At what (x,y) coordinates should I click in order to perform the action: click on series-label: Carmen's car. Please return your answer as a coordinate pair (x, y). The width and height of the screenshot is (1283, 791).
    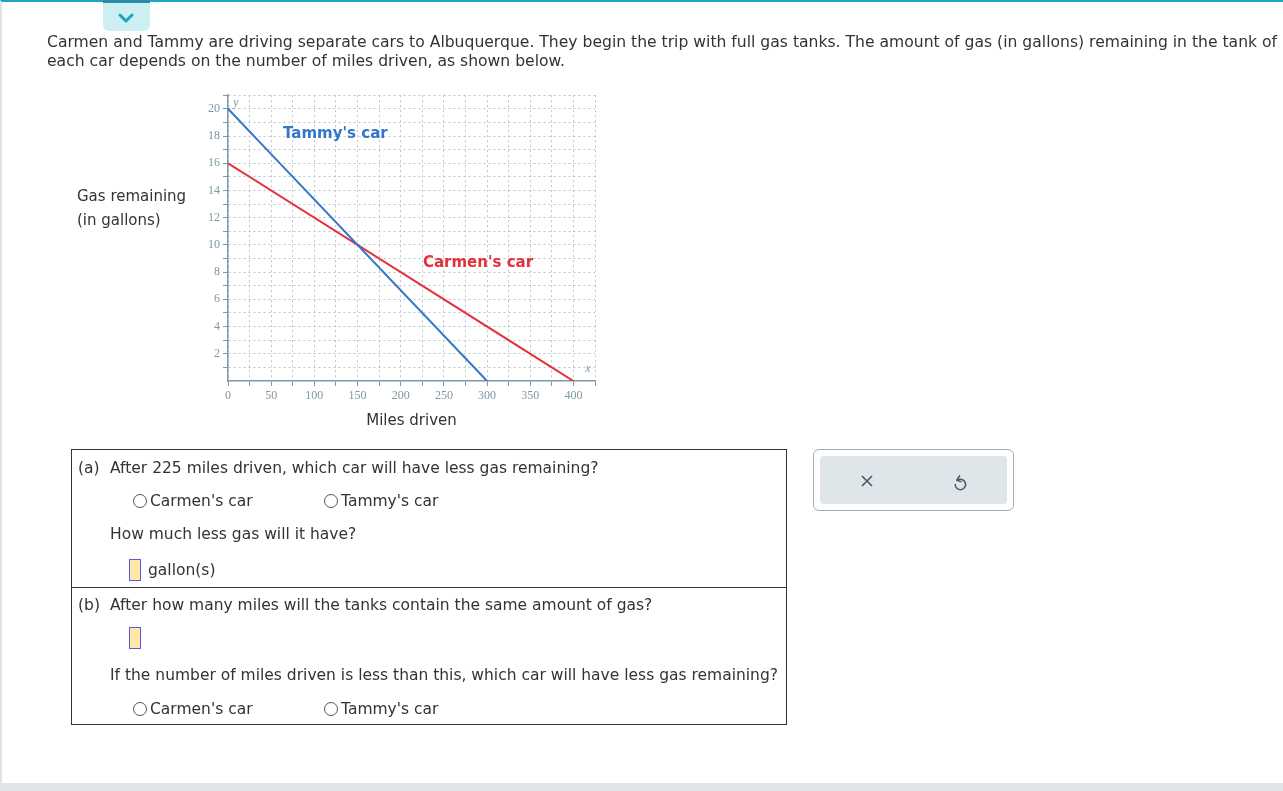
    Looking at the image, I should click on (478, 262).